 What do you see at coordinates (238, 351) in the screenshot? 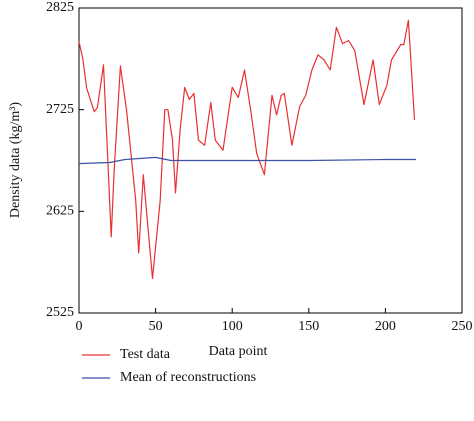
I see `x-axis-title: Data point` at bounding box center [238, 351].